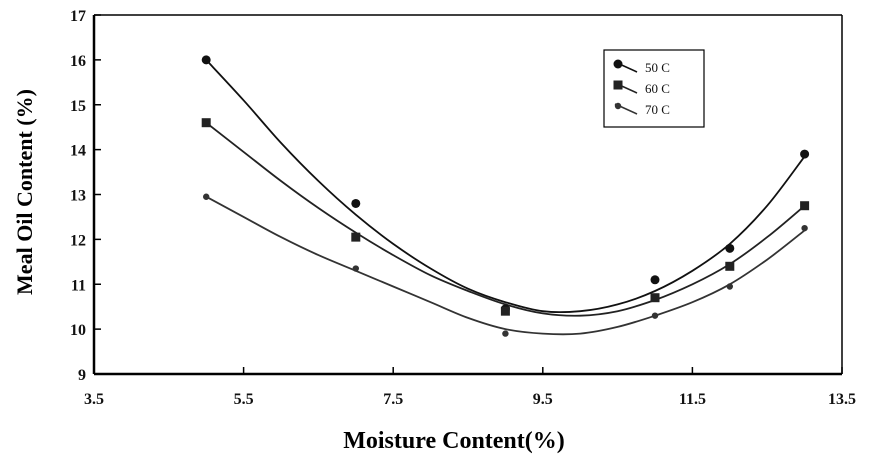 The width and height of the screenshot is (869, 461). Describe the element at coordinates (454, 441) in the screenshot. I see `x-axis-title: Moisture Content(%)` at that location.